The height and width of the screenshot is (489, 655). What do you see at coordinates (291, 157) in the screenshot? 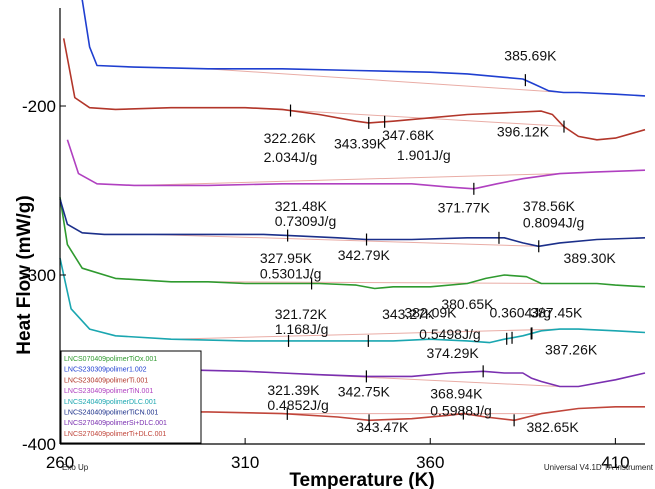
I see `annotation-label: 2.034J/g` at bounding box center [291, 157].